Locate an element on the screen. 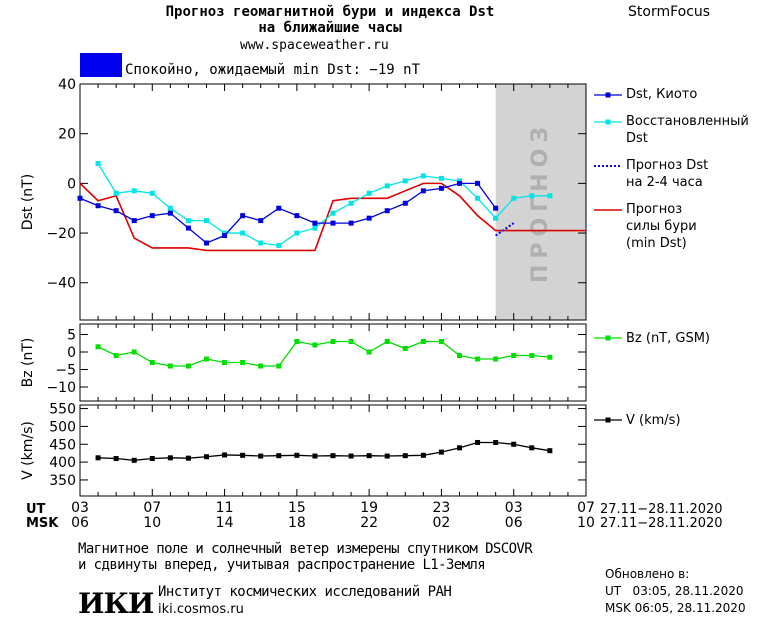 This screenshot has height=620, width=760. y-axis-label: Bz (nT) is located at coordinates (28, 363).